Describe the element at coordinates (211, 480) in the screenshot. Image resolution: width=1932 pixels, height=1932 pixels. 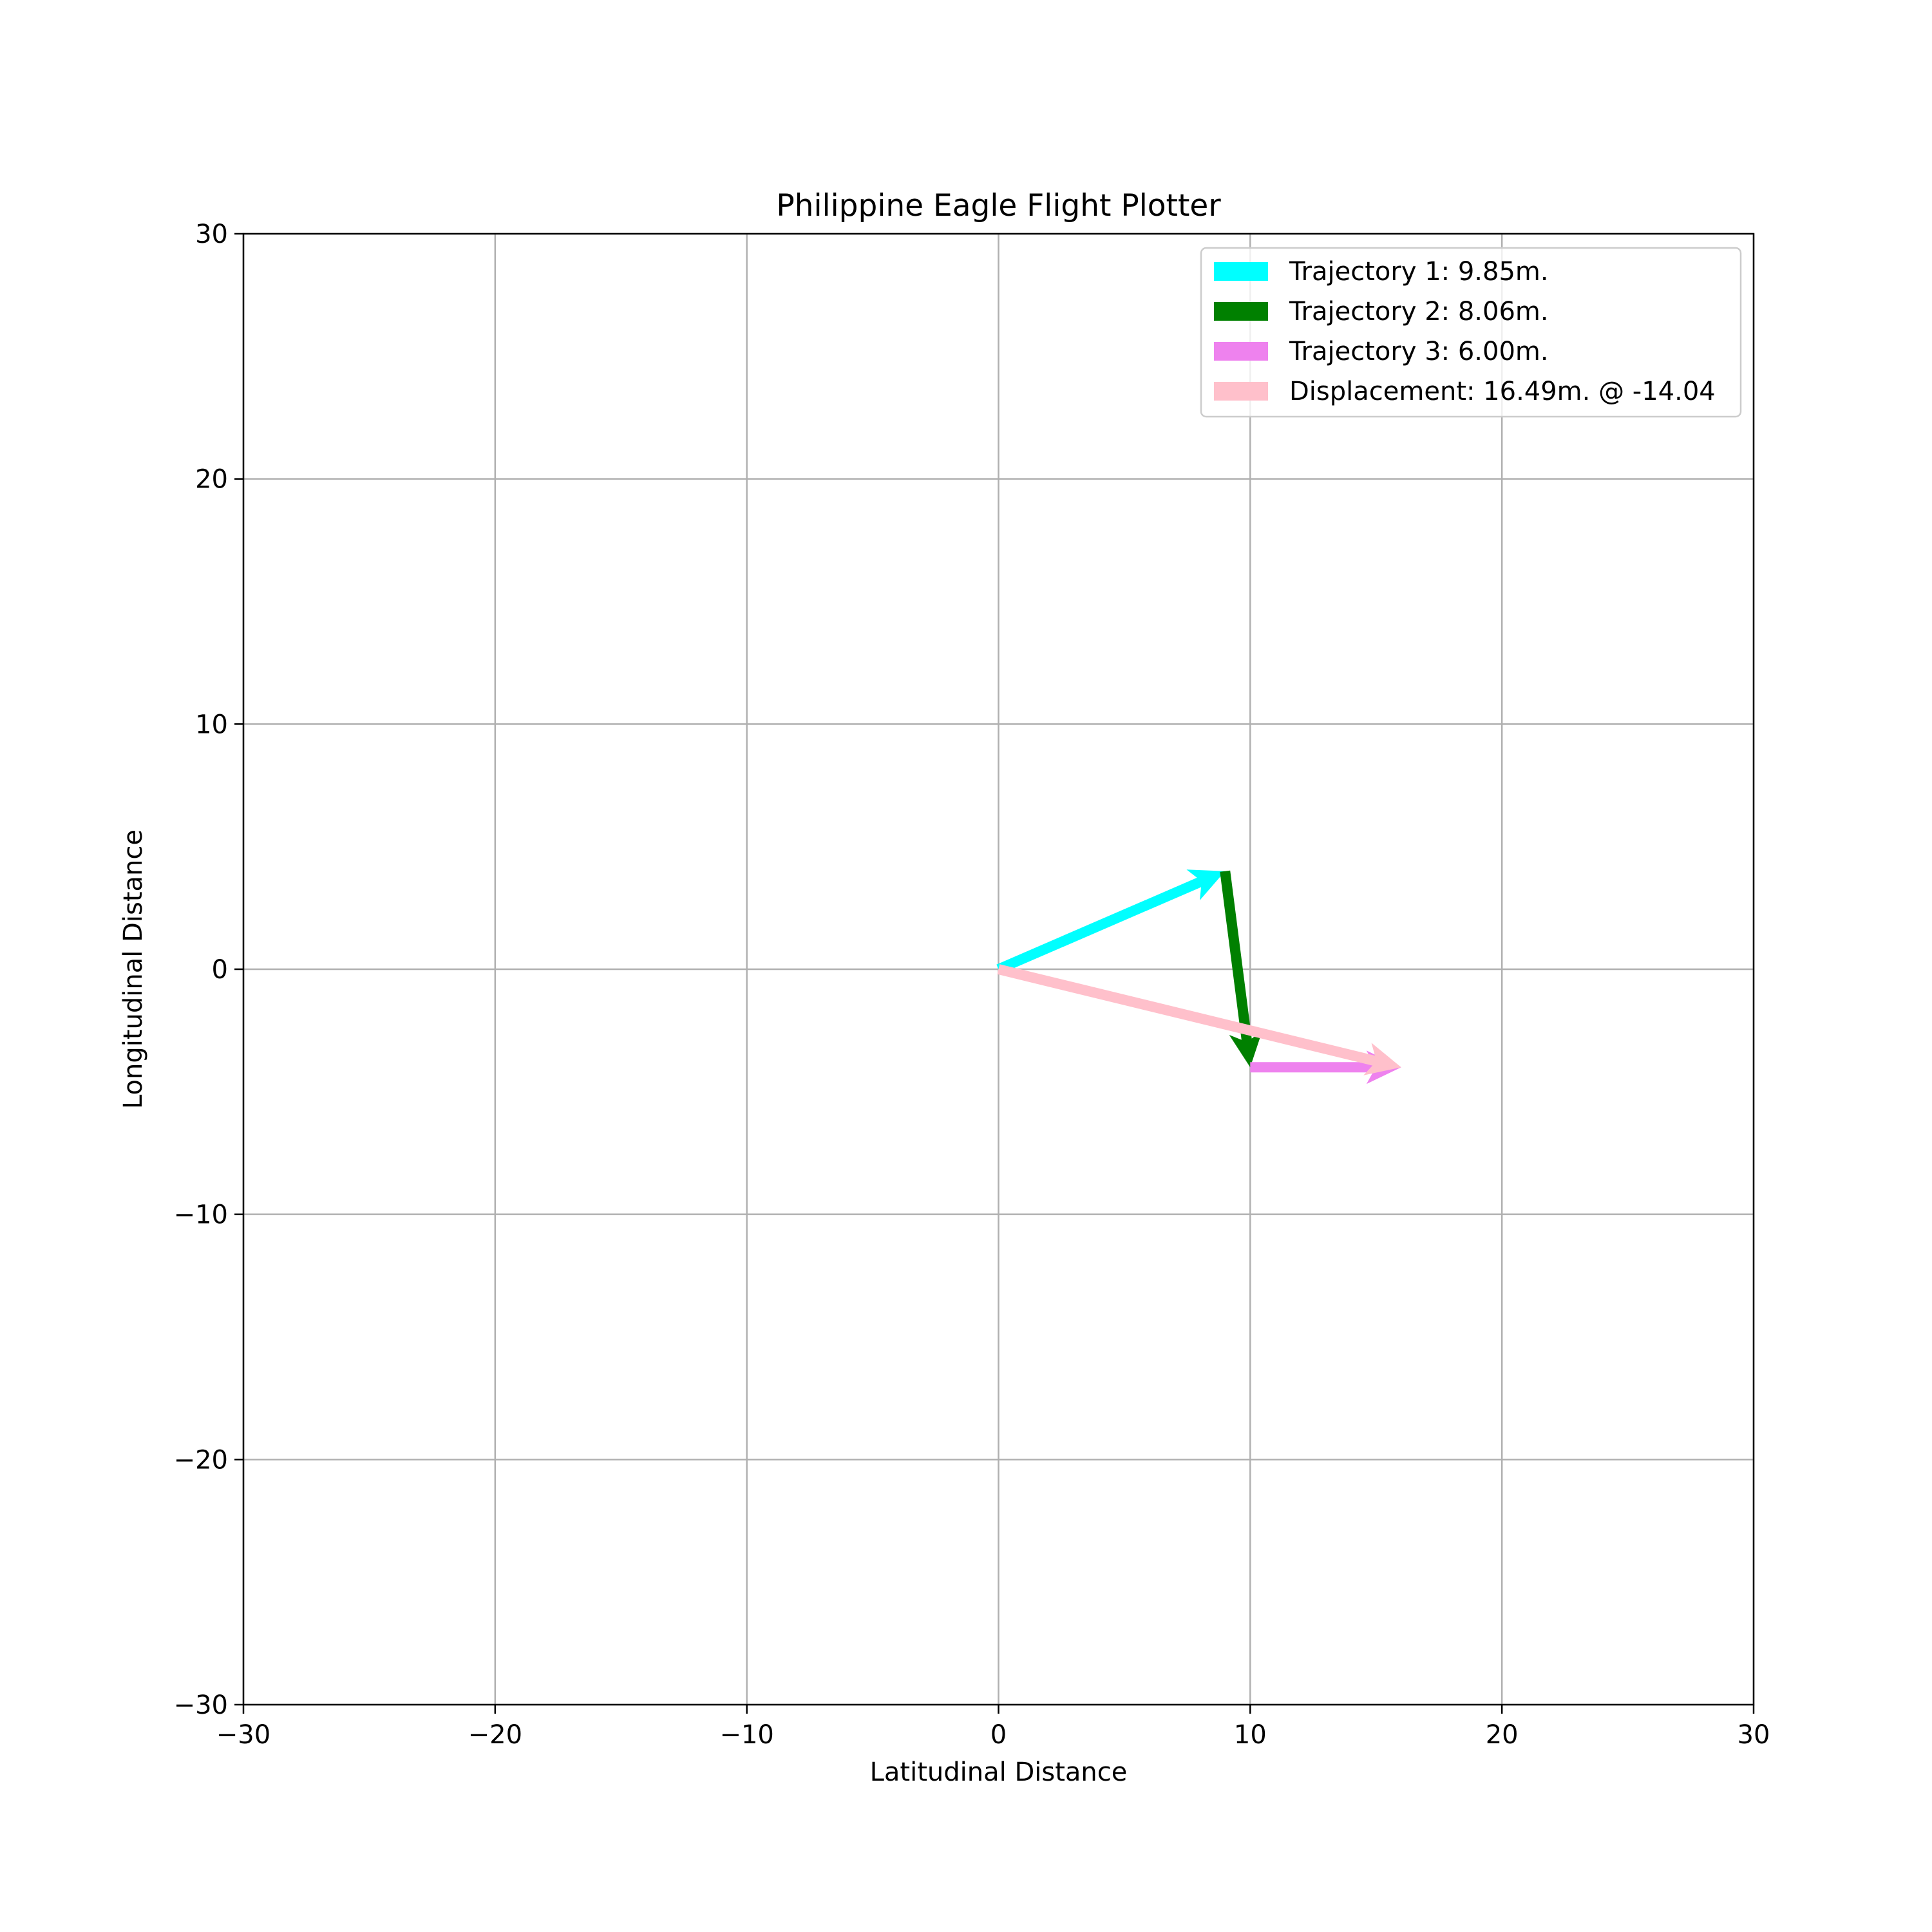
I see `y-tick-label: 20` at that location.